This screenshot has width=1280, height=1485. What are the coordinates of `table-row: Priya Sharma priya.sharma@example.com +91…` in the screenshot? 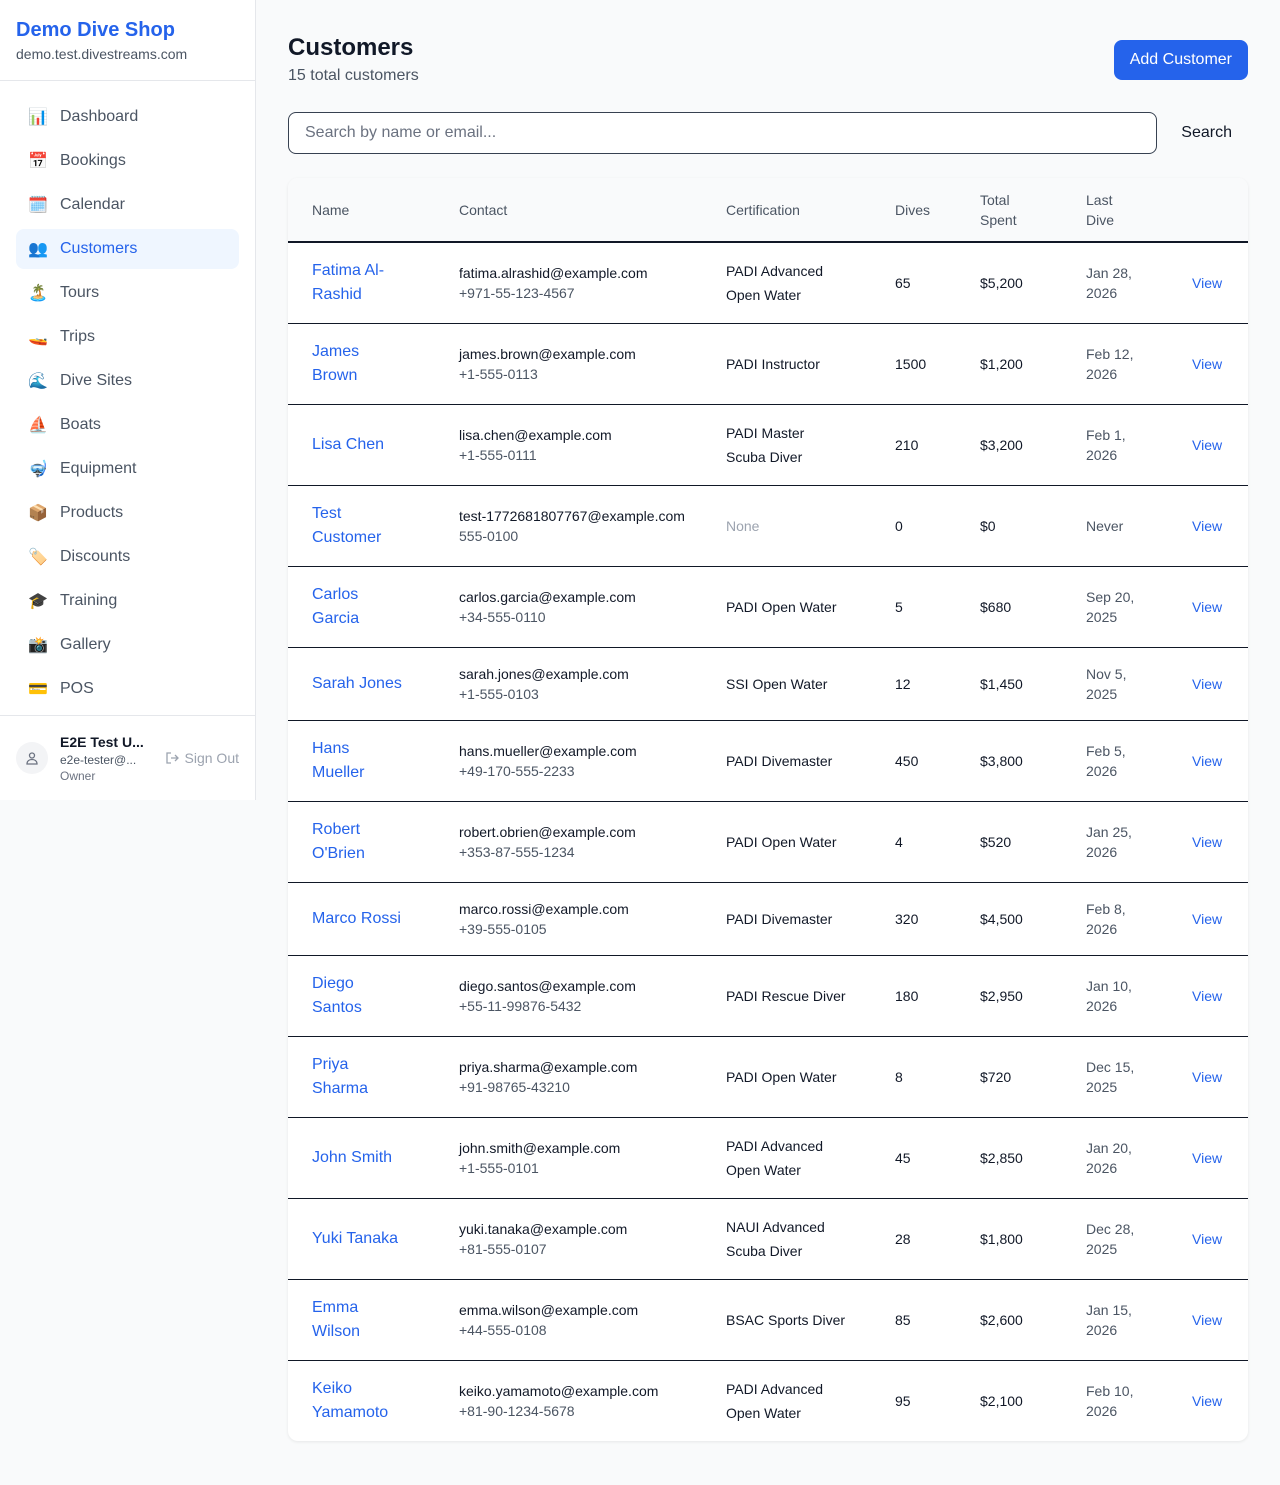 It's located at (768, 1077).